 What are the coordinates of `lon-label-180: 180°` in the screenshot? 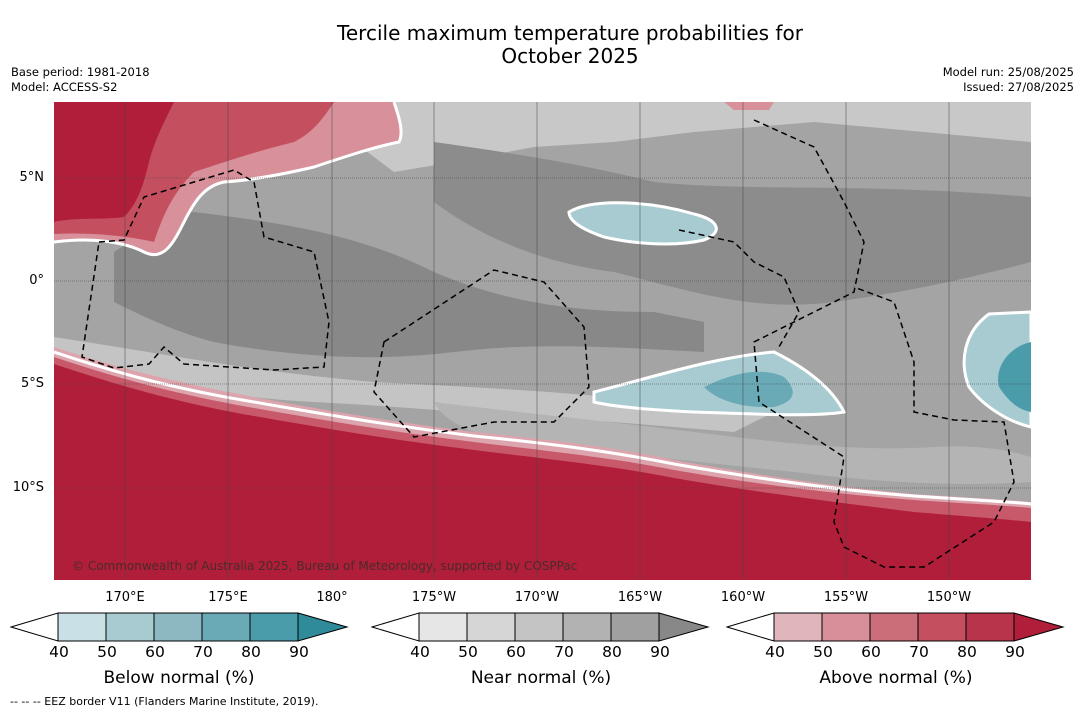 It's located at (332, 597).